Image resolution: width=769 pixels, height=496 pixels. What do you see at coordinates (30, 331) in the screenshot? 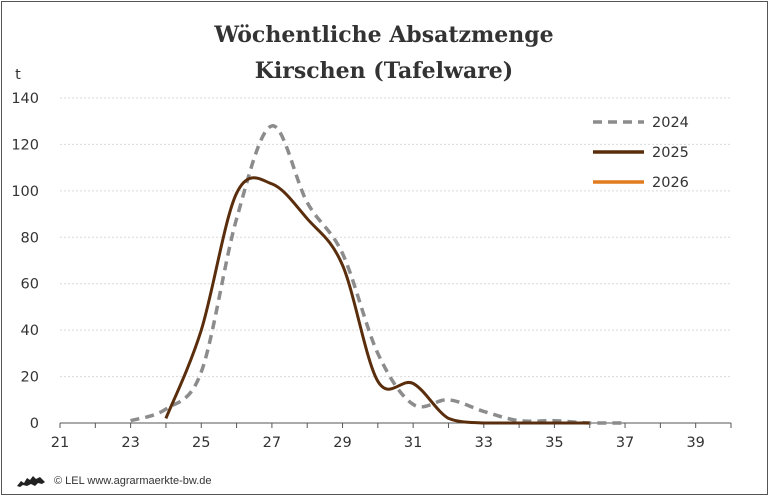
I see `y-tick-label: 40` at bounding box center [30, 331].